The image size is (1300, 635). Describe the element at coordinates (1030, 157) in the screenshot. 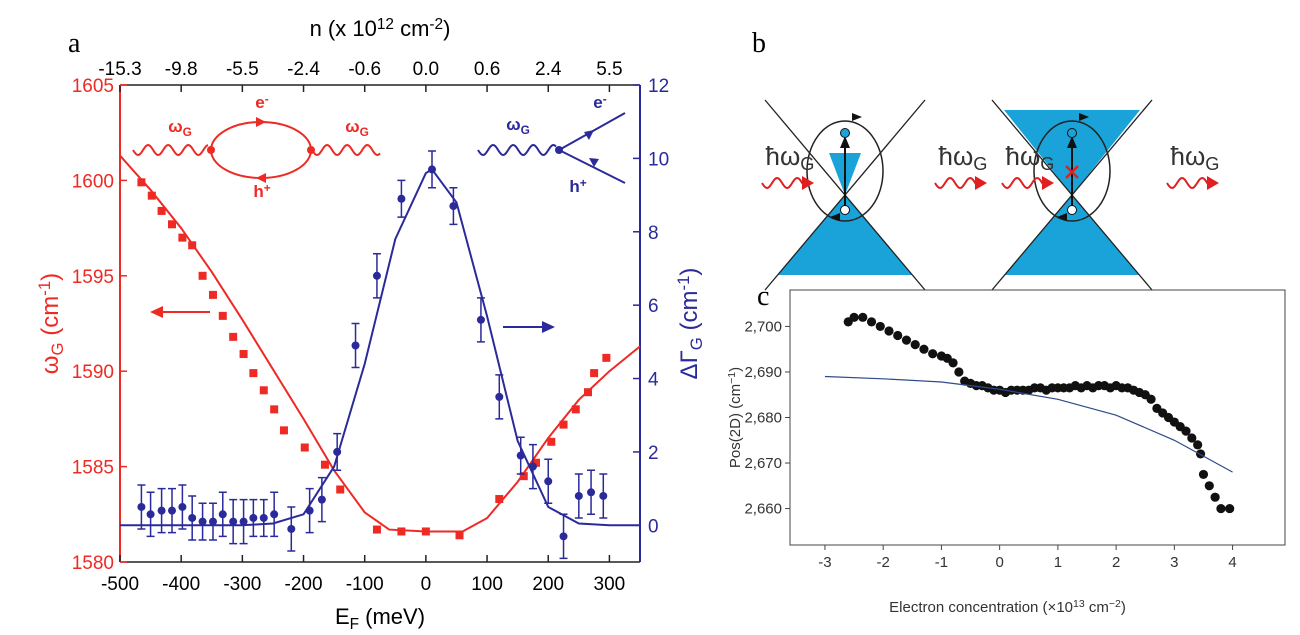

I see `photon-label: ħωG` at that location.